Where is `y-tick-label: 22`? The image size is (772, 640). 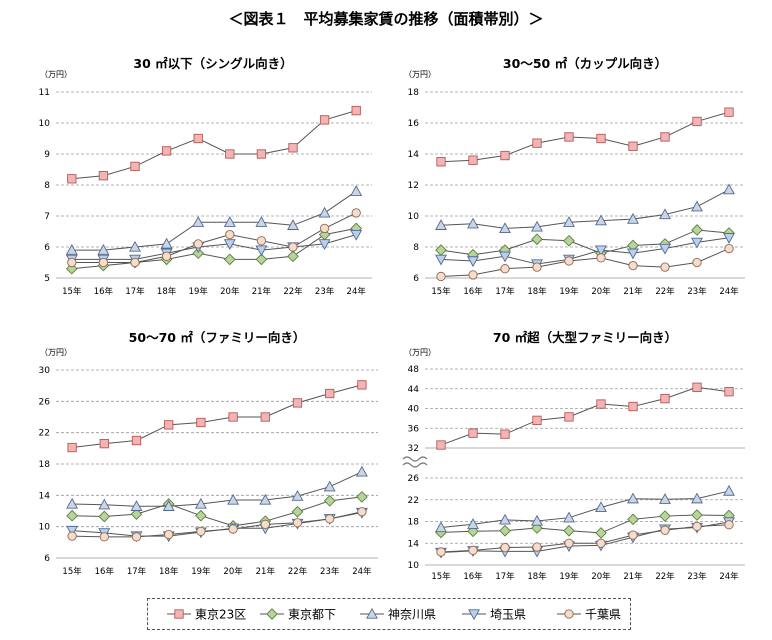
y-tick-label: 22 is located at coordinates (44, 434).